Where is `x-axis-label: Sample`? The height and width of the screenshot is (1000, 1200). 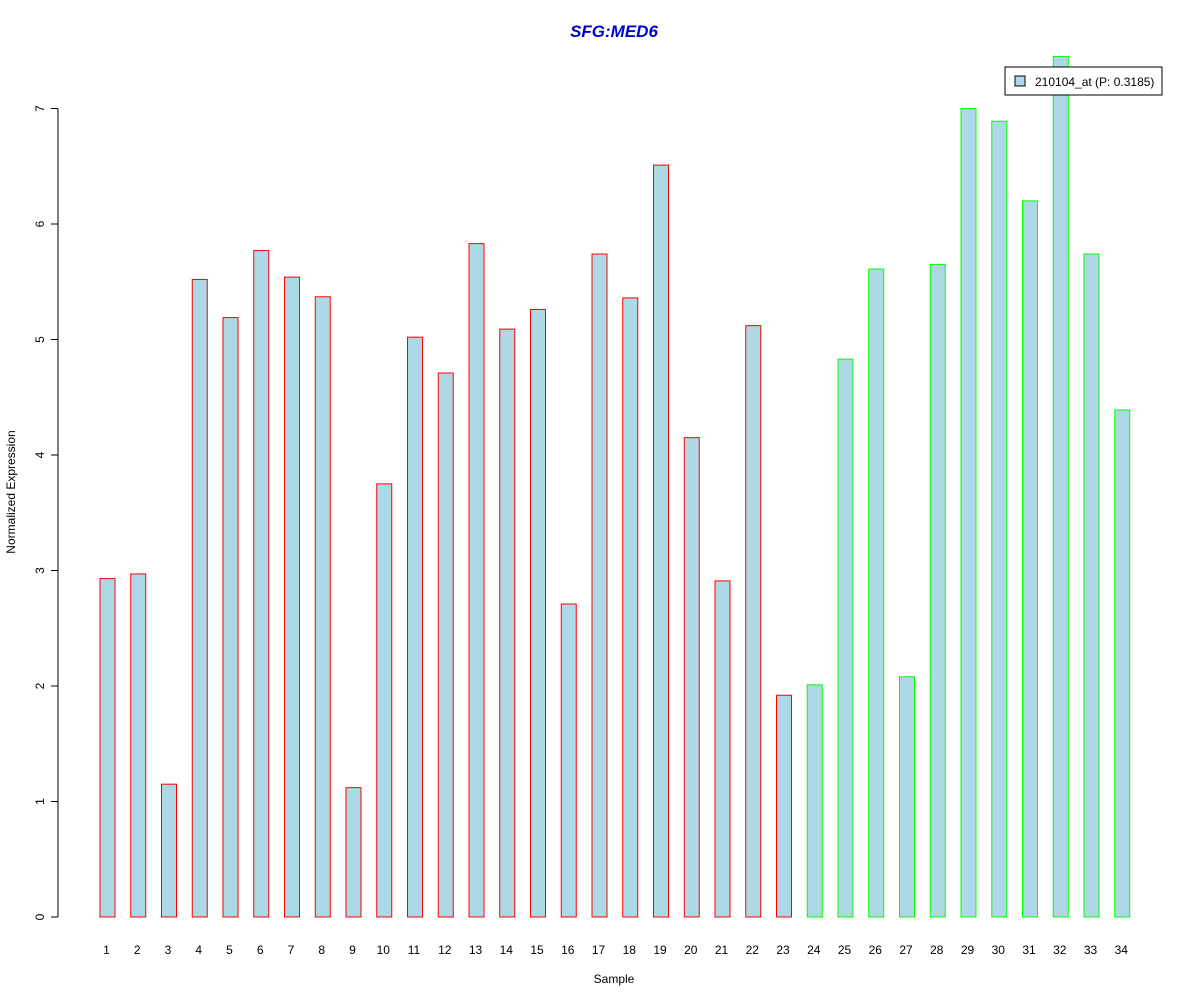 x-axis-label: Sample is located at coordinates (614, 979).